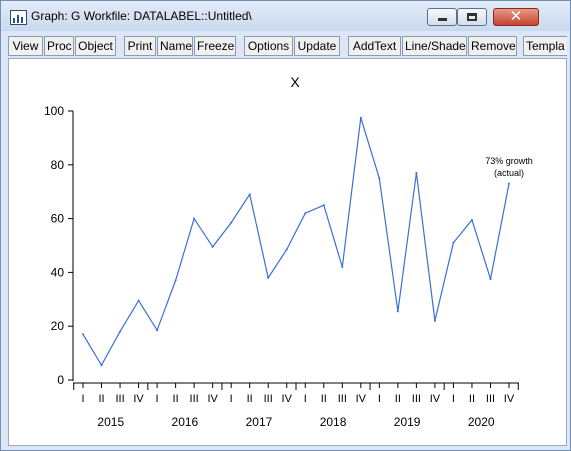 This screenshot has height=451, width=571. What do you see at coordinates (492, 46) in the screenshot?
I see `remove-button: Remove` at bounding box center [492, 46].